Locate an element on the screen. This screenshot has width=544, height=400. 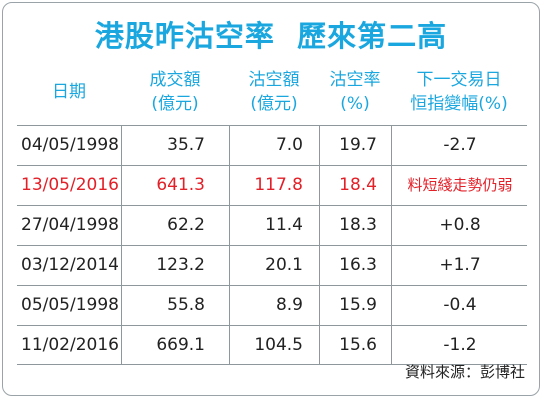
header-date: 日期 is located at coordinates (69, 92).